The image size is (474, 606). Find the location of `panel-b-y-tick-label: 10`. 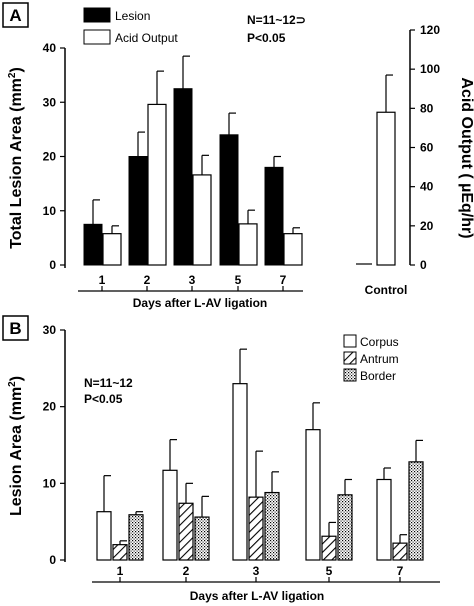

panel-b-y-tick-label: 10 is located at coordinates (50, 483).